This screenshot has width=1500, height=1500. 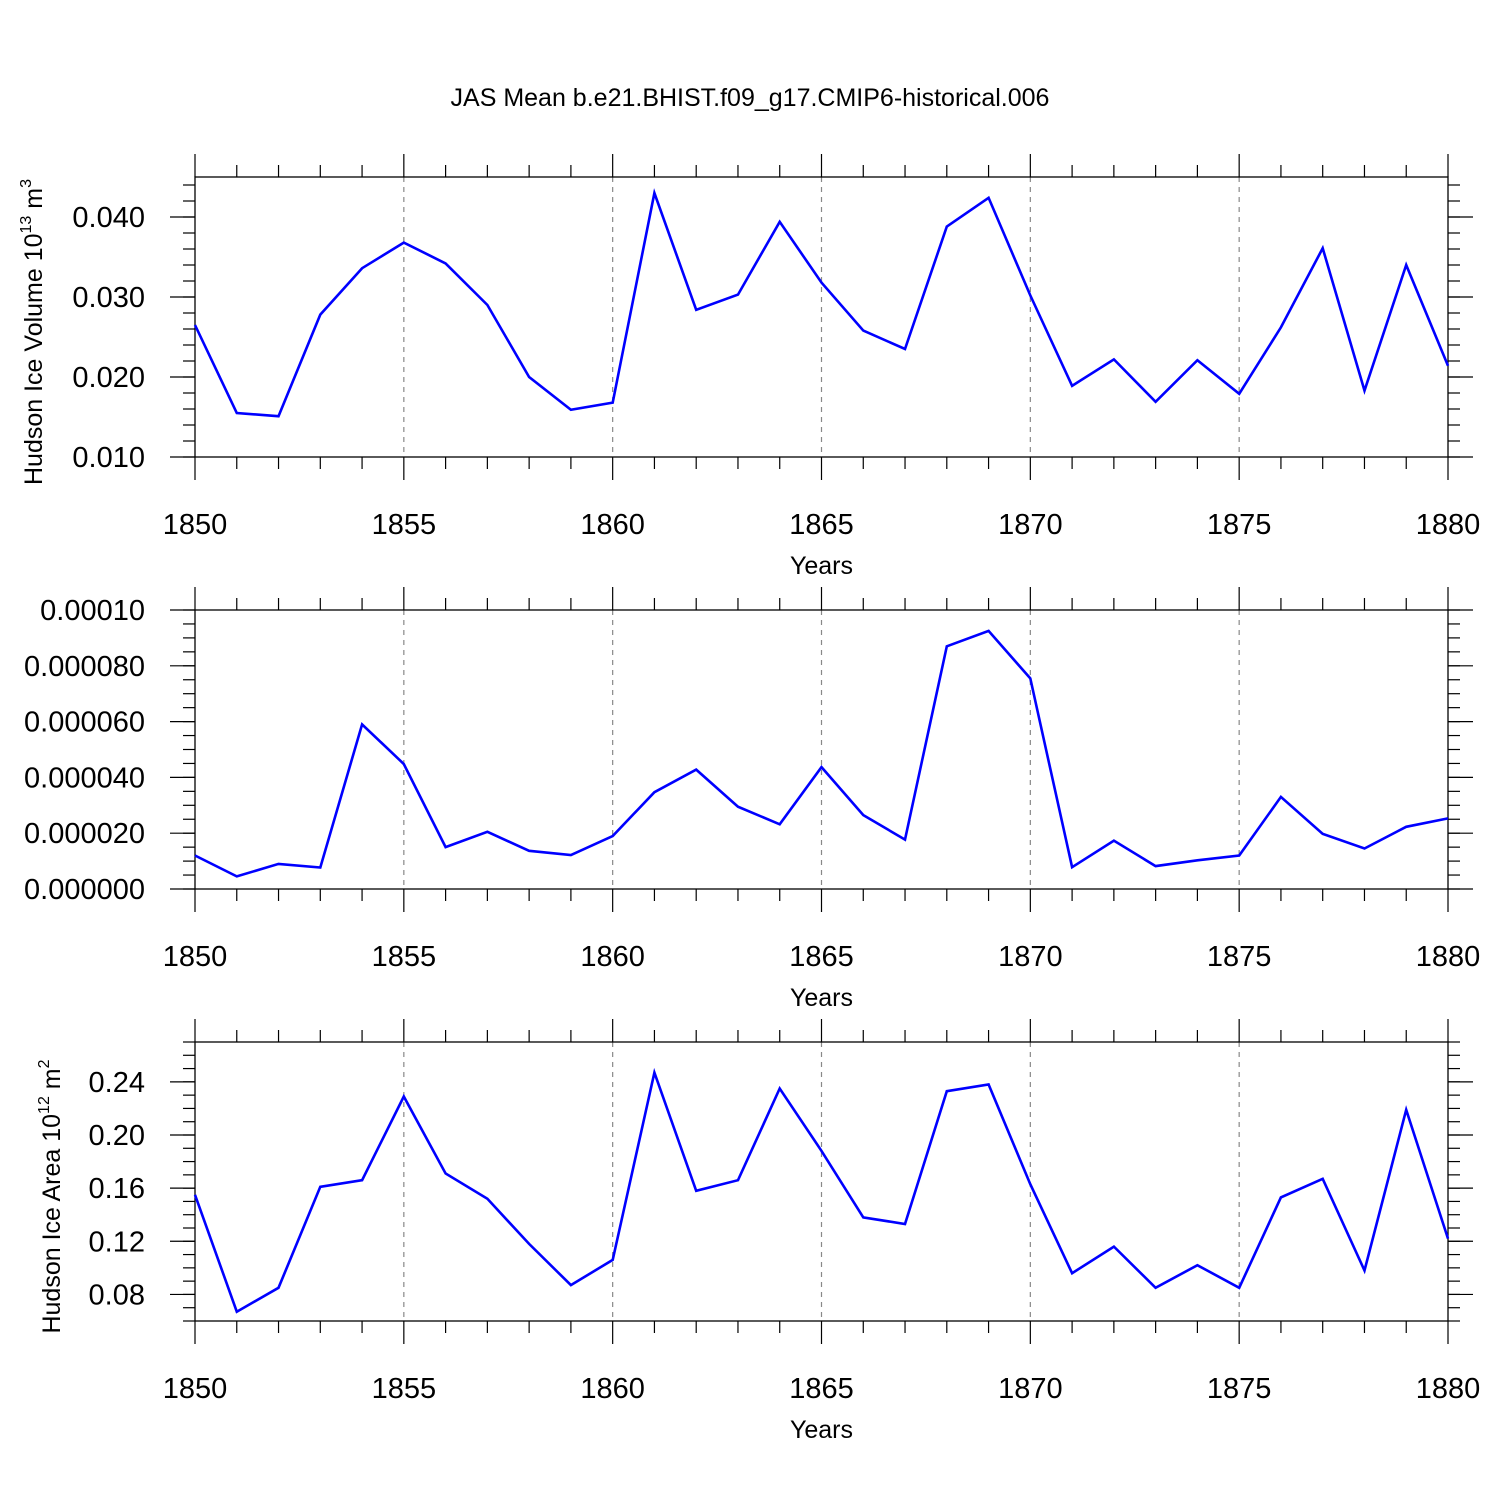 I want to click on y-tick-label: 0.16, so click(x=117, y=1189).